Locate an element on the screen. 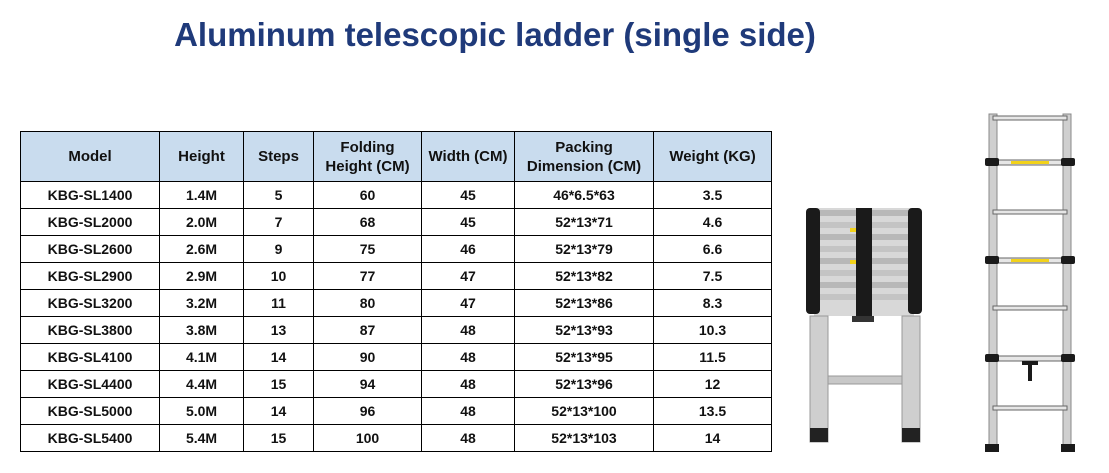 Image resolution: width=1109 pixels, height=473 pixels. cell-folding-height: 100 is located at coordinates (367, 438).